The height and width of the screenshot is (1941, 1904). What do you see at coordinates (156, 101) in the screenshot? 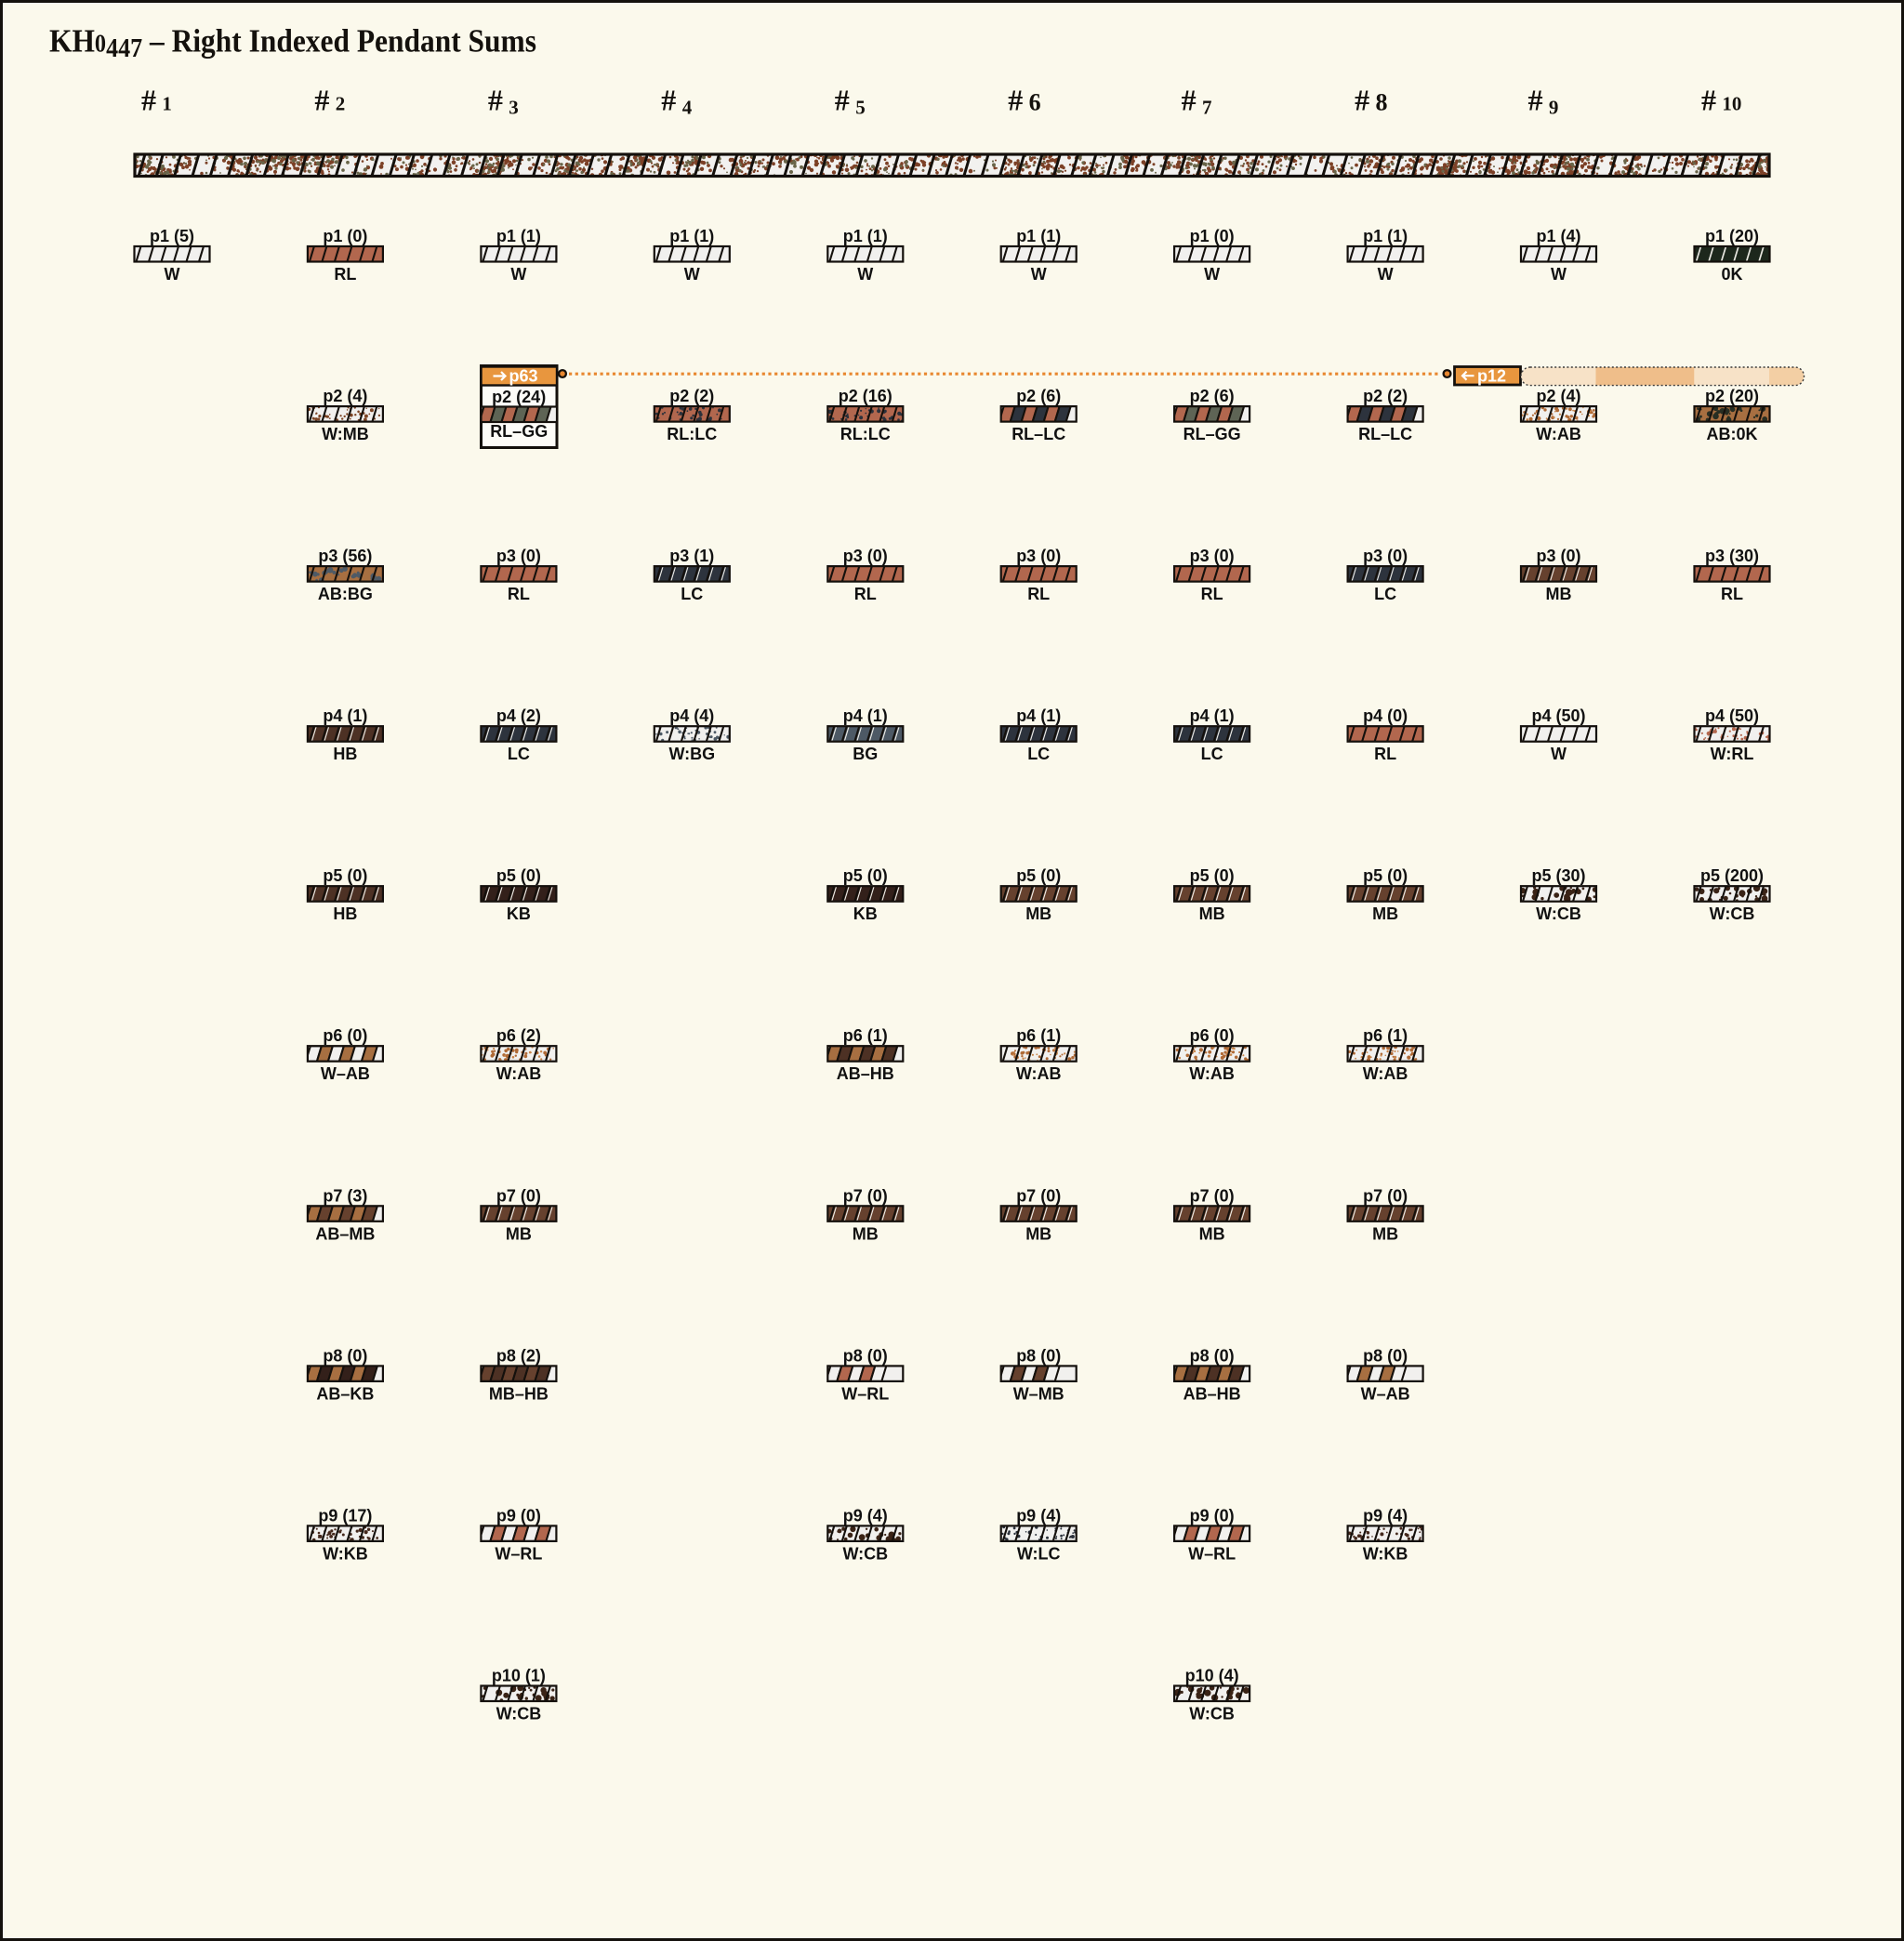
I see `svg-text: # 1` at bounding box center [156, 101].